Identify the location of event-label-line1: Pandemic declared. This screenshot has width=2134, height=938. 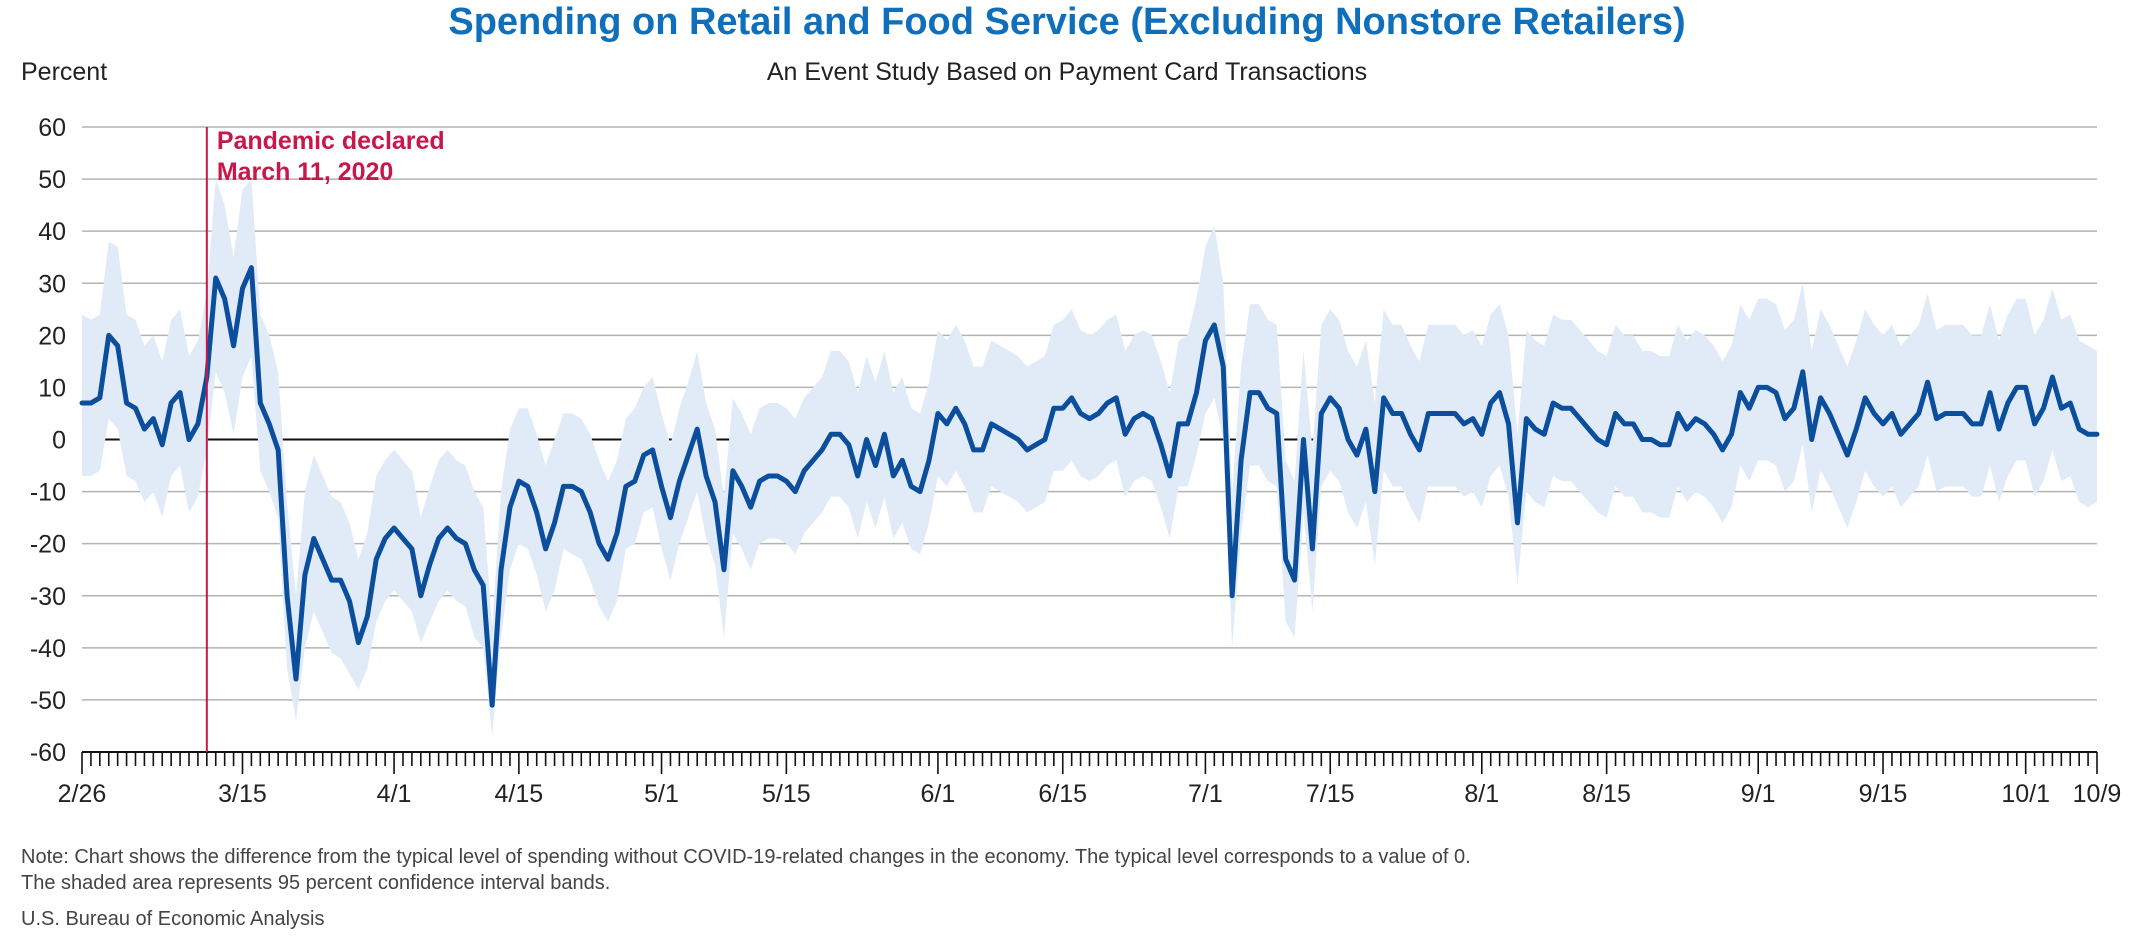
(331, 141).